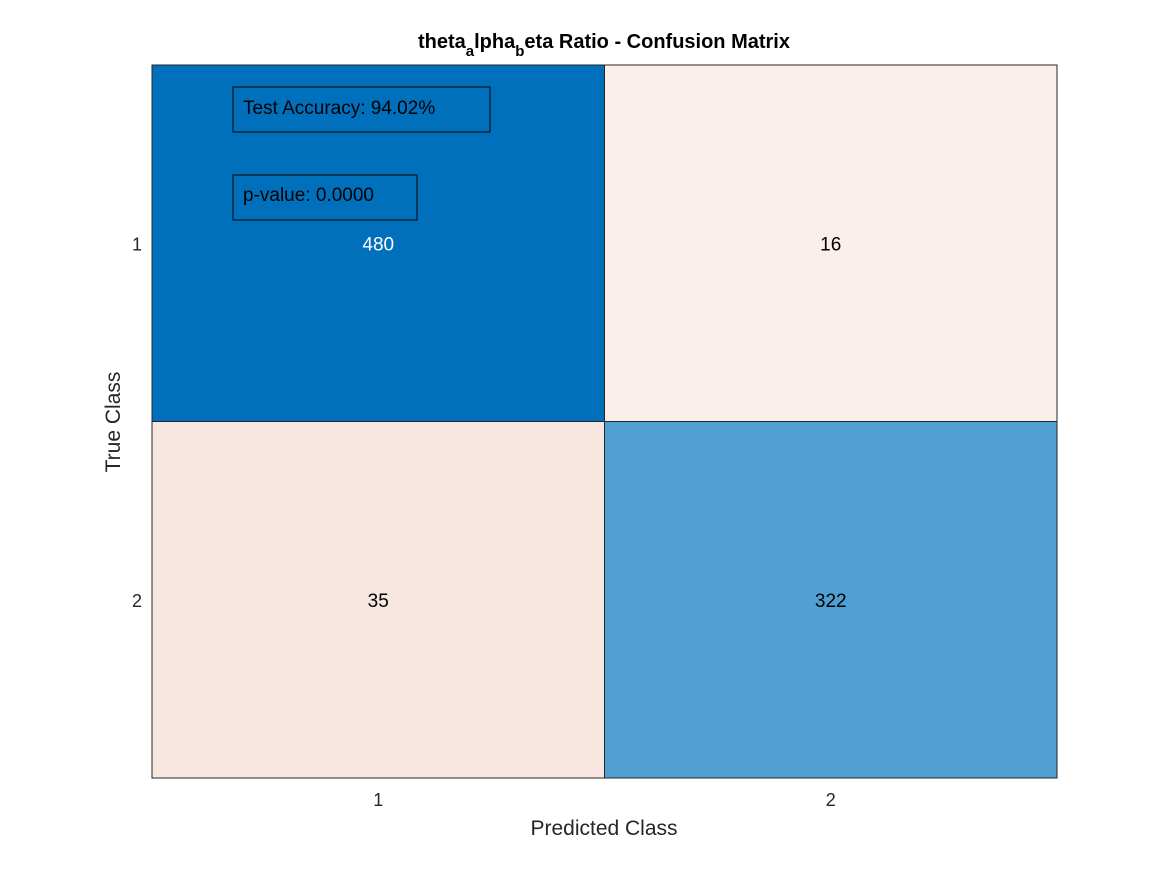  I want to click on x-tick-label: 2, so click(831, 800).